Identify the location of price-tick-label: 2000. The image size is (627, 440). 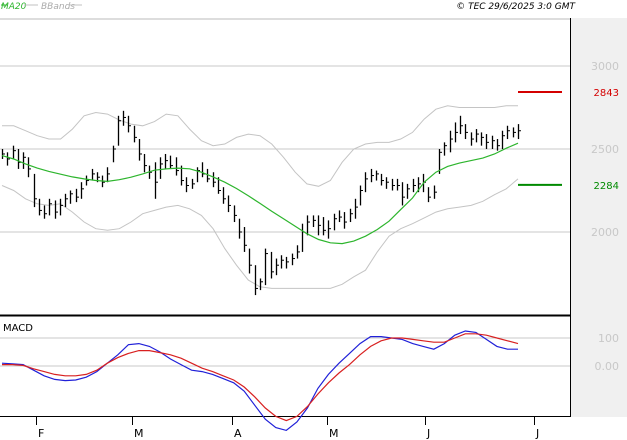
(605, 232).